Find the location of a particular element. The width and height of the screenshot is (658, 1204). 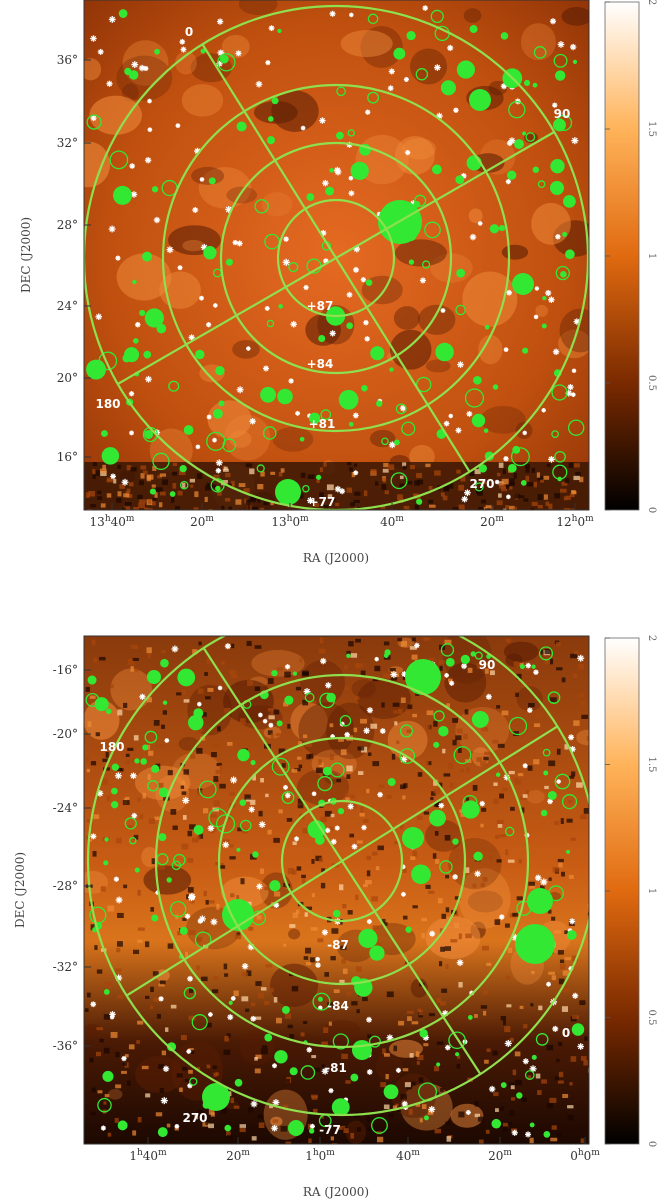

x-tick-label: 20m is located at coordinates (500, 1155).